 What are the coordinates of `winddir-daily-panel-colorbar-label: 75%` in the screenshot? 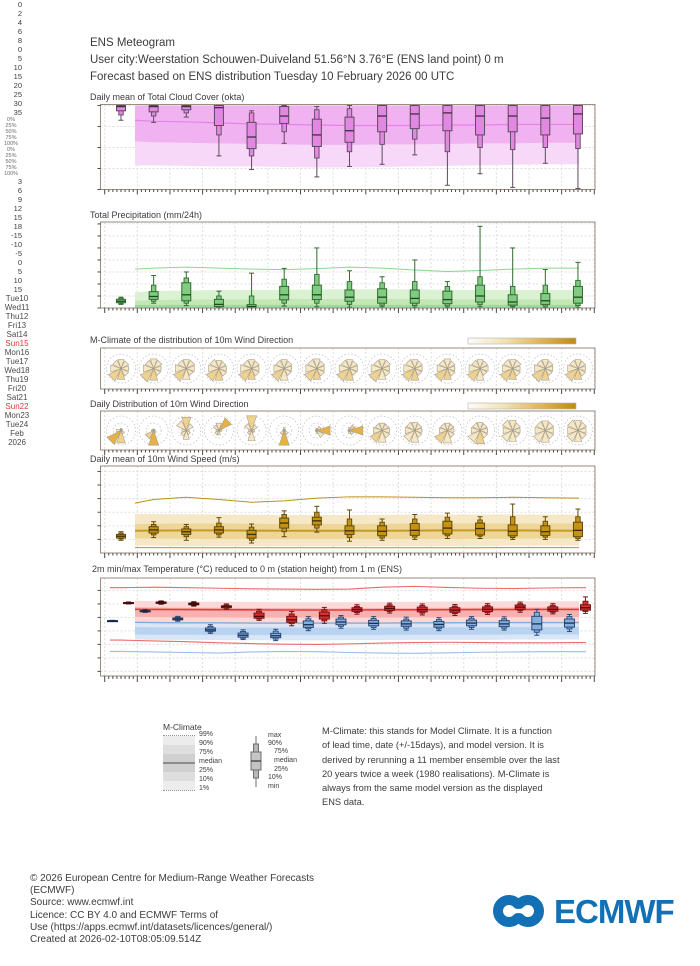 It's located at (11, 168).